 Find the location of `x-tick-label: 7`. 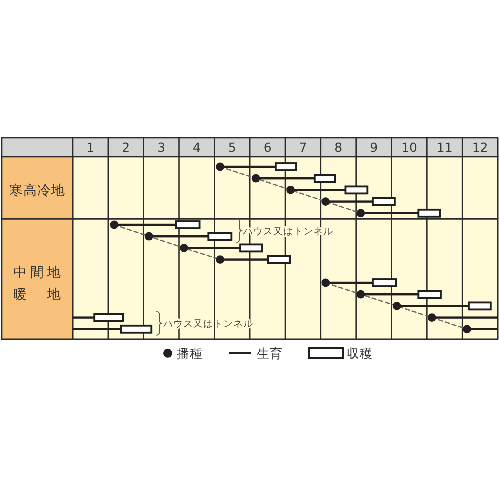

x-tick-label: 7 is located at coordinates (303, 147).